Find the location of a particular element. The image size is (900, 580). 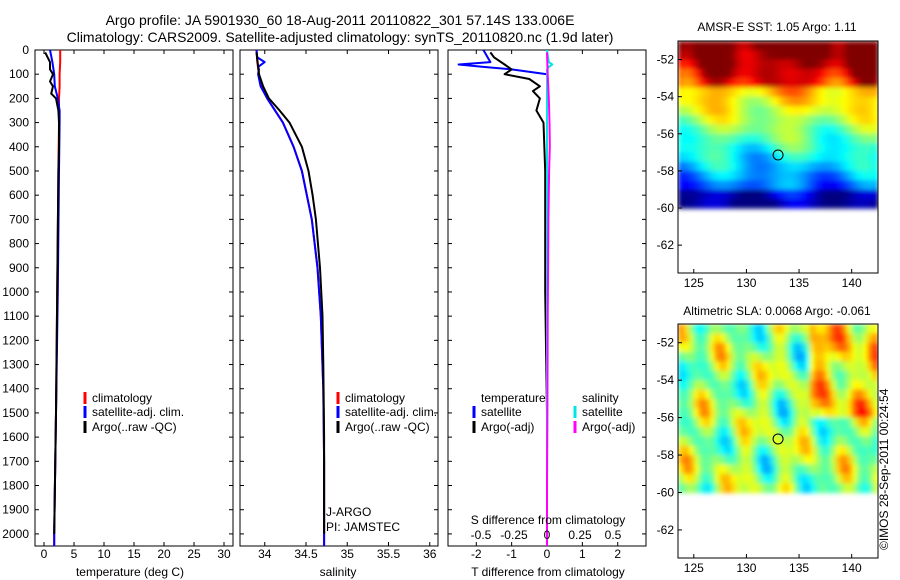

lon-tick-label: 140 is located at coordinates (852, 568).